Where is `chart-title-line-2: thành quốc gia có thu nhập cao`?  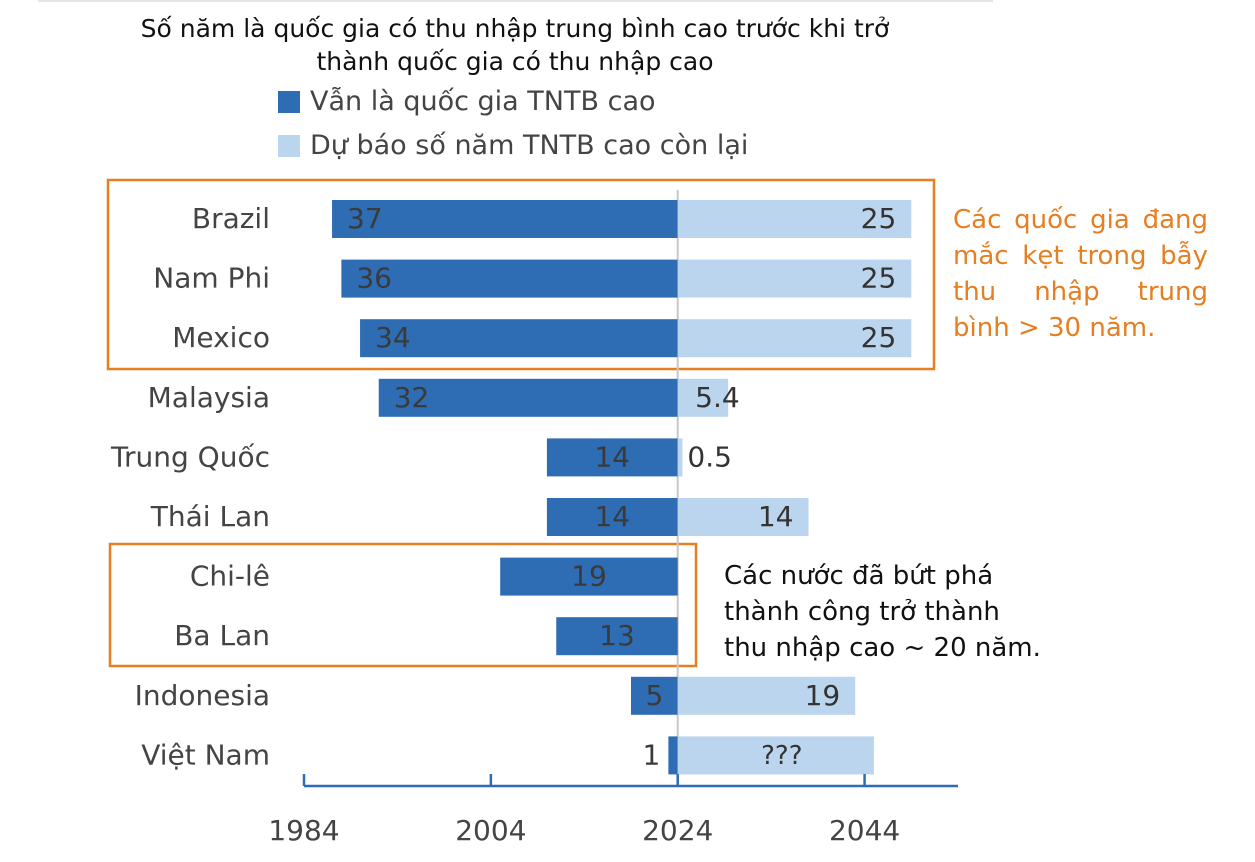 chart-title-line-2: thành quốc gia có thu nhập cao is located at coordinates (515, 61).